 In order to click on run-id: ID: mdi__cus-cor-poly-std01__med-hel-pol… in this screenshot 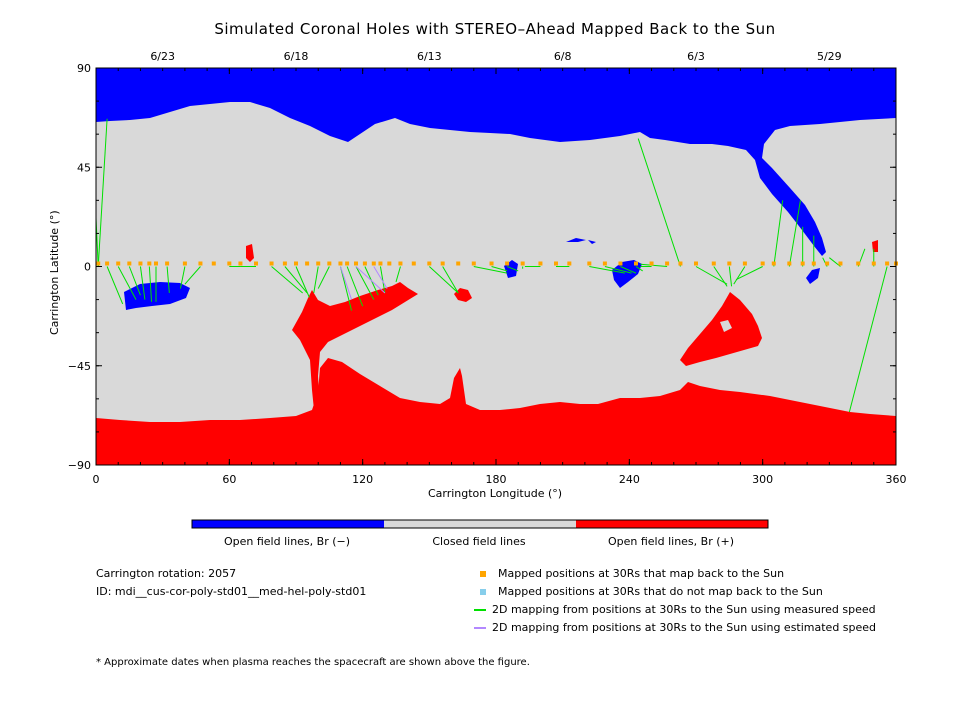, I will do `click(231, 591)`.